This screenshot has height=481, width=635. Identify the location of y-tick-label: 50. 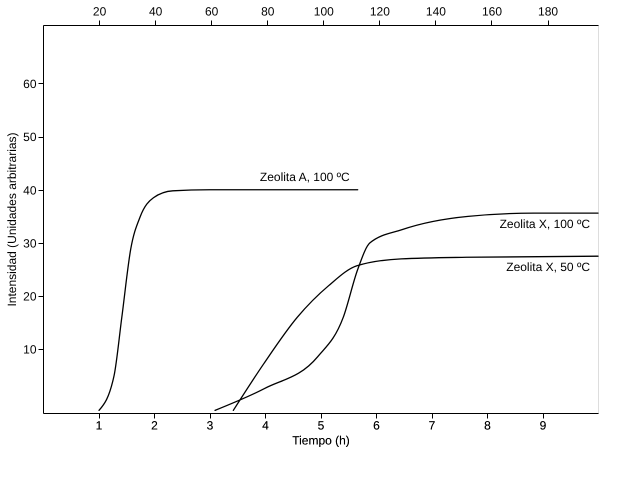
(30, 137).